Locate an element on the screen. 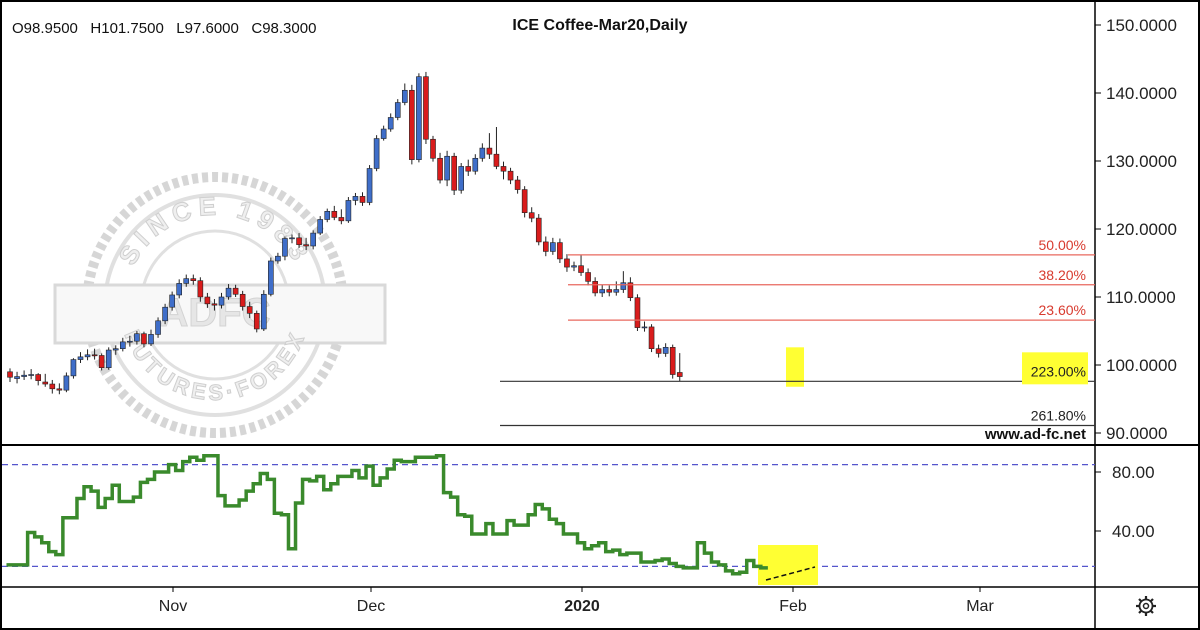 This screenshot has width=1200, height=630. oscillator-line is located at coordinates (387, 515).